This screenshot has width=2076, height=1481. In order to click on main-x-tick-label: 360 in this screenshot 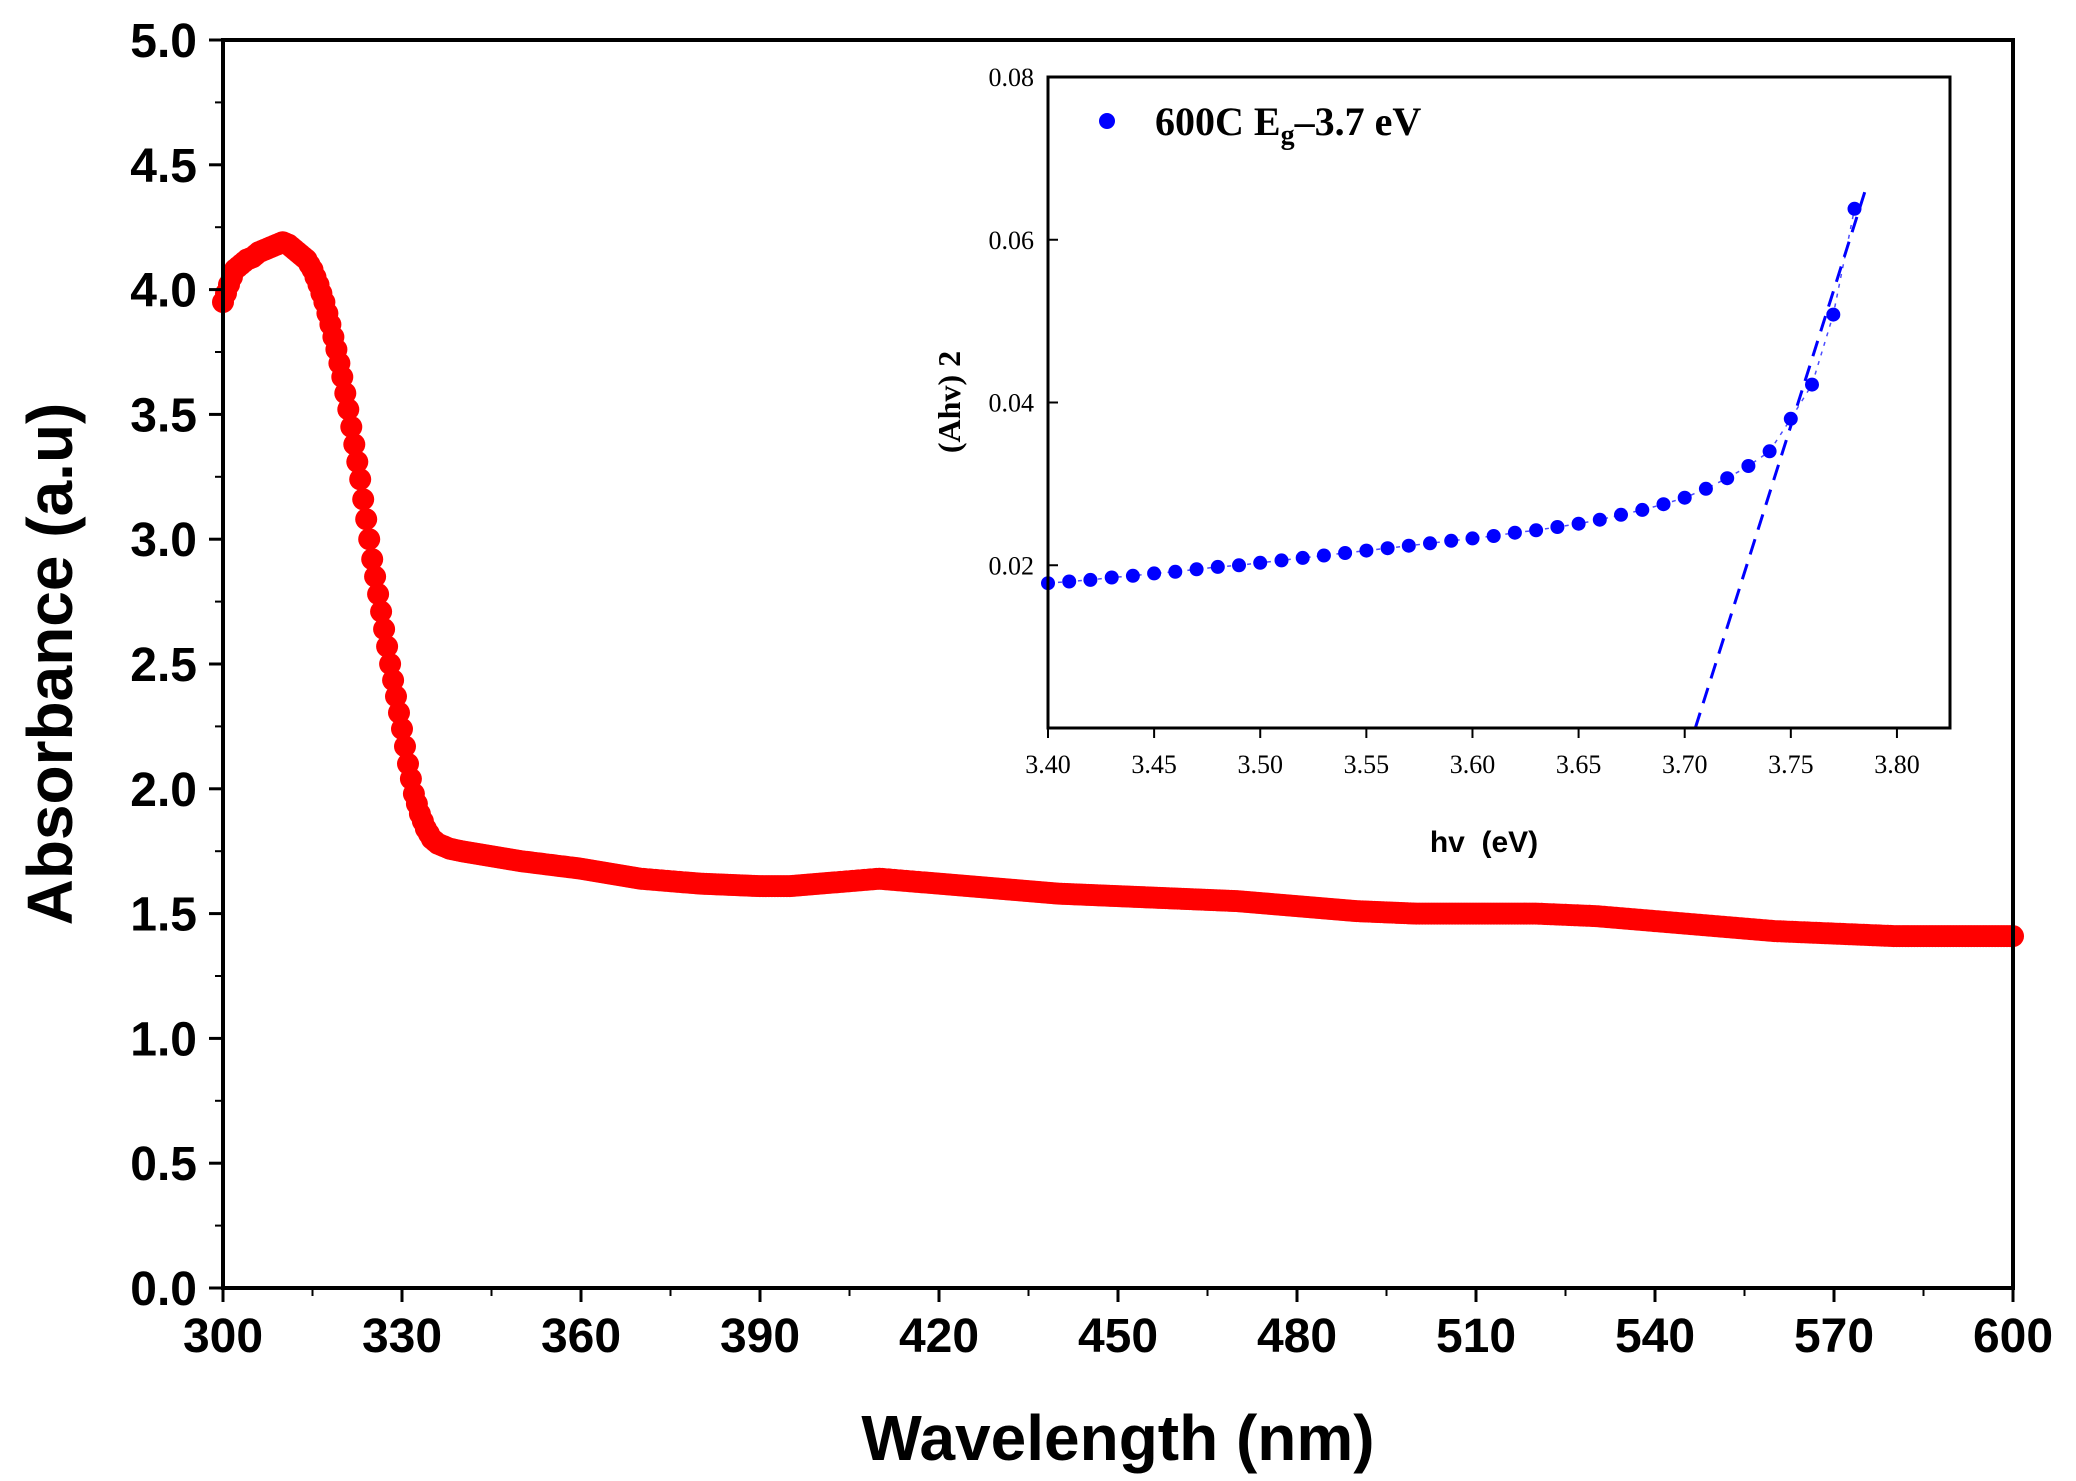, I will do `click(581, 1336)`.